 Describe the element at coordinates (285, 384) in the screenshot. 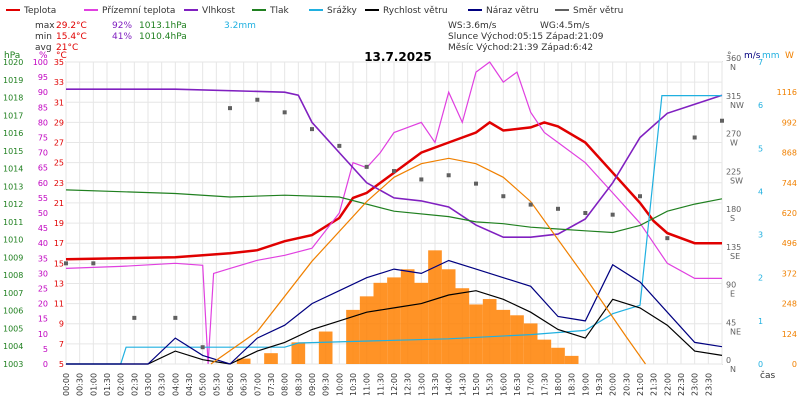

I see `x-tick-label: 08:00` at that location.